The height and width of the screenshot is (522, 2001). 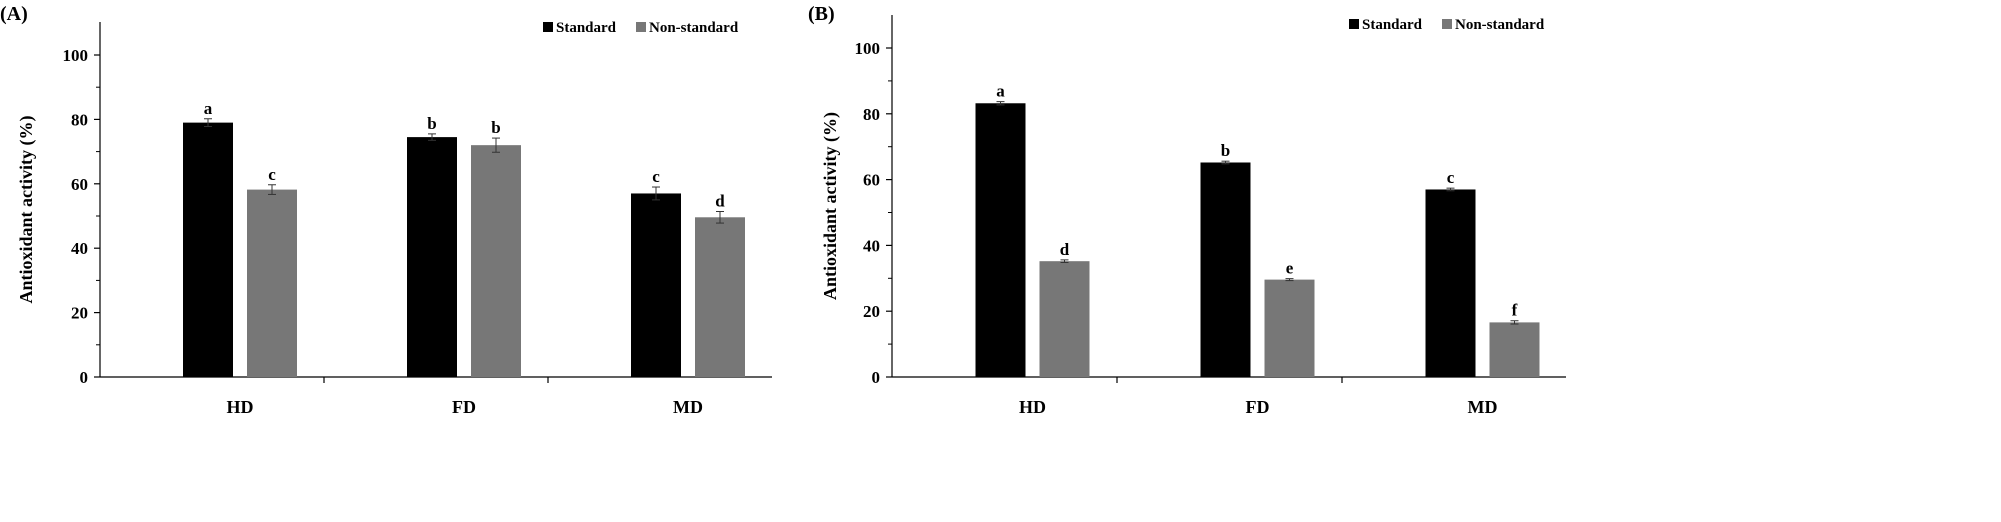 What do you see at coordinates (1290, 268) in the screenshot?
I see `significance-letter: e` at bounding box center [1290, 268].